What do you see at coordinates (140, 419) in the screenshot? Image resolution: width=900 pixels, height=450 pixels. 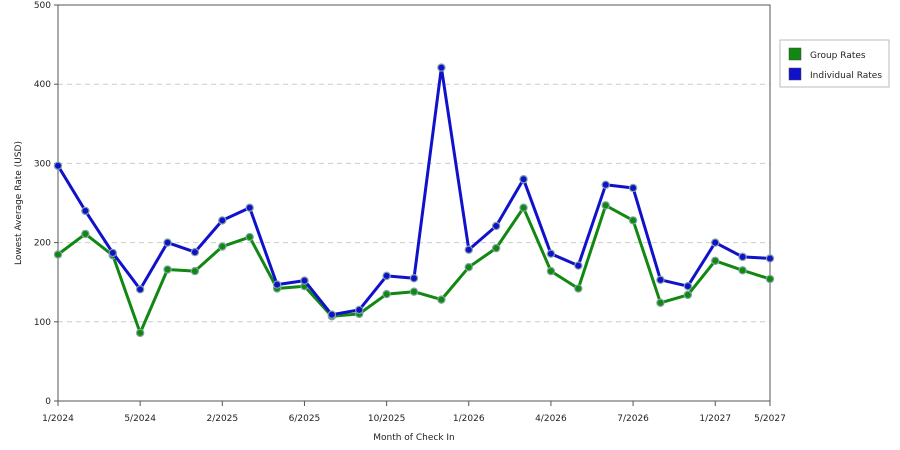 I see `x-tick-label: 5/2024` at bounding box center [140, 419].